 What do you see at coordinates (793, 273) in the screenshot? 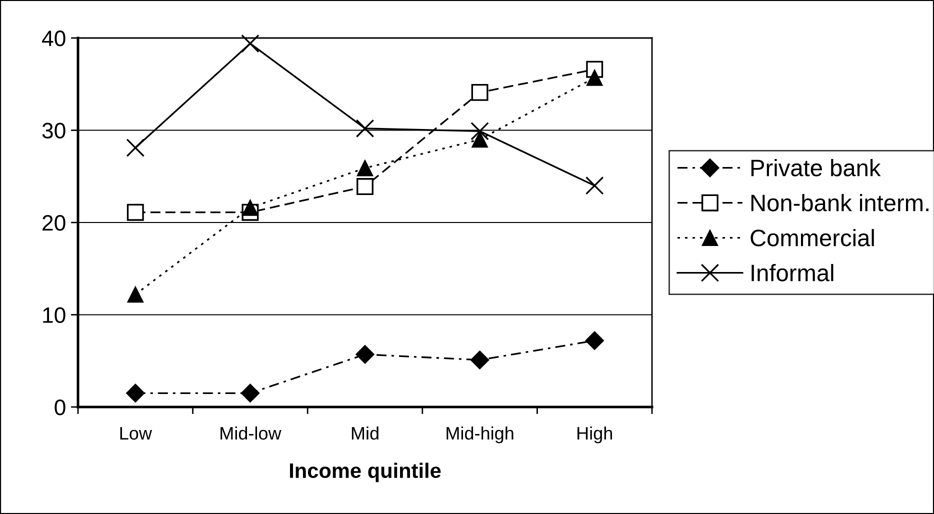
I see `legend-label: Informal` at bounding box center [793, 273].